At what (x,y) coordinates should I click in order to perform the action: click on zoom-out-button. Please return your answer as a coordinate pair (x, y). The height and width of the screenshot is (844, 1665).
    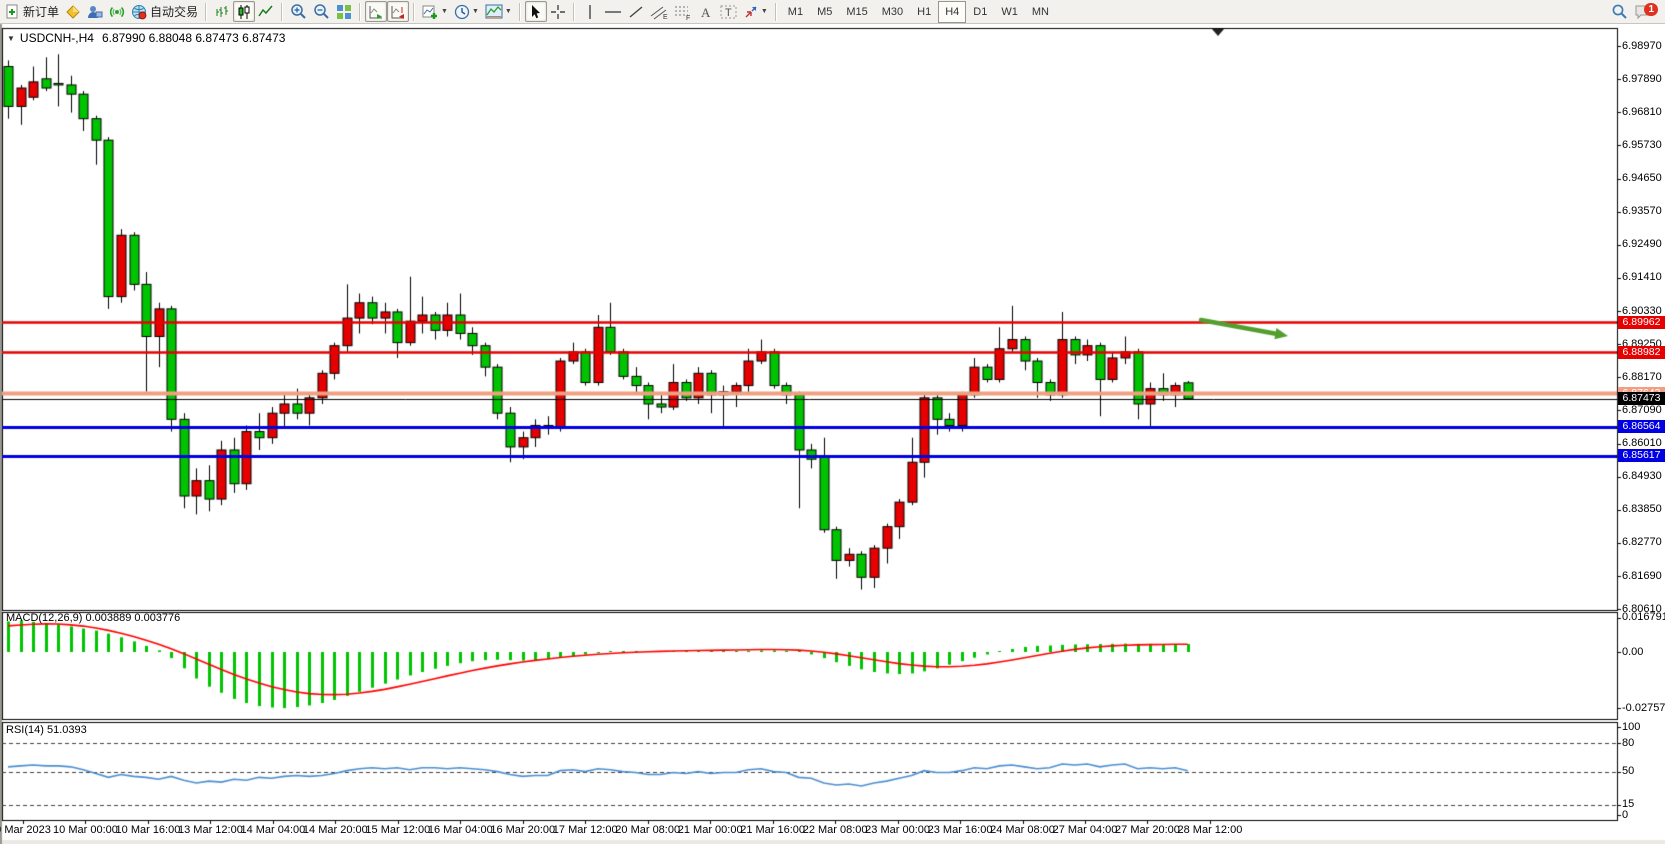
    Looking at the image, I should click on (321, 11).